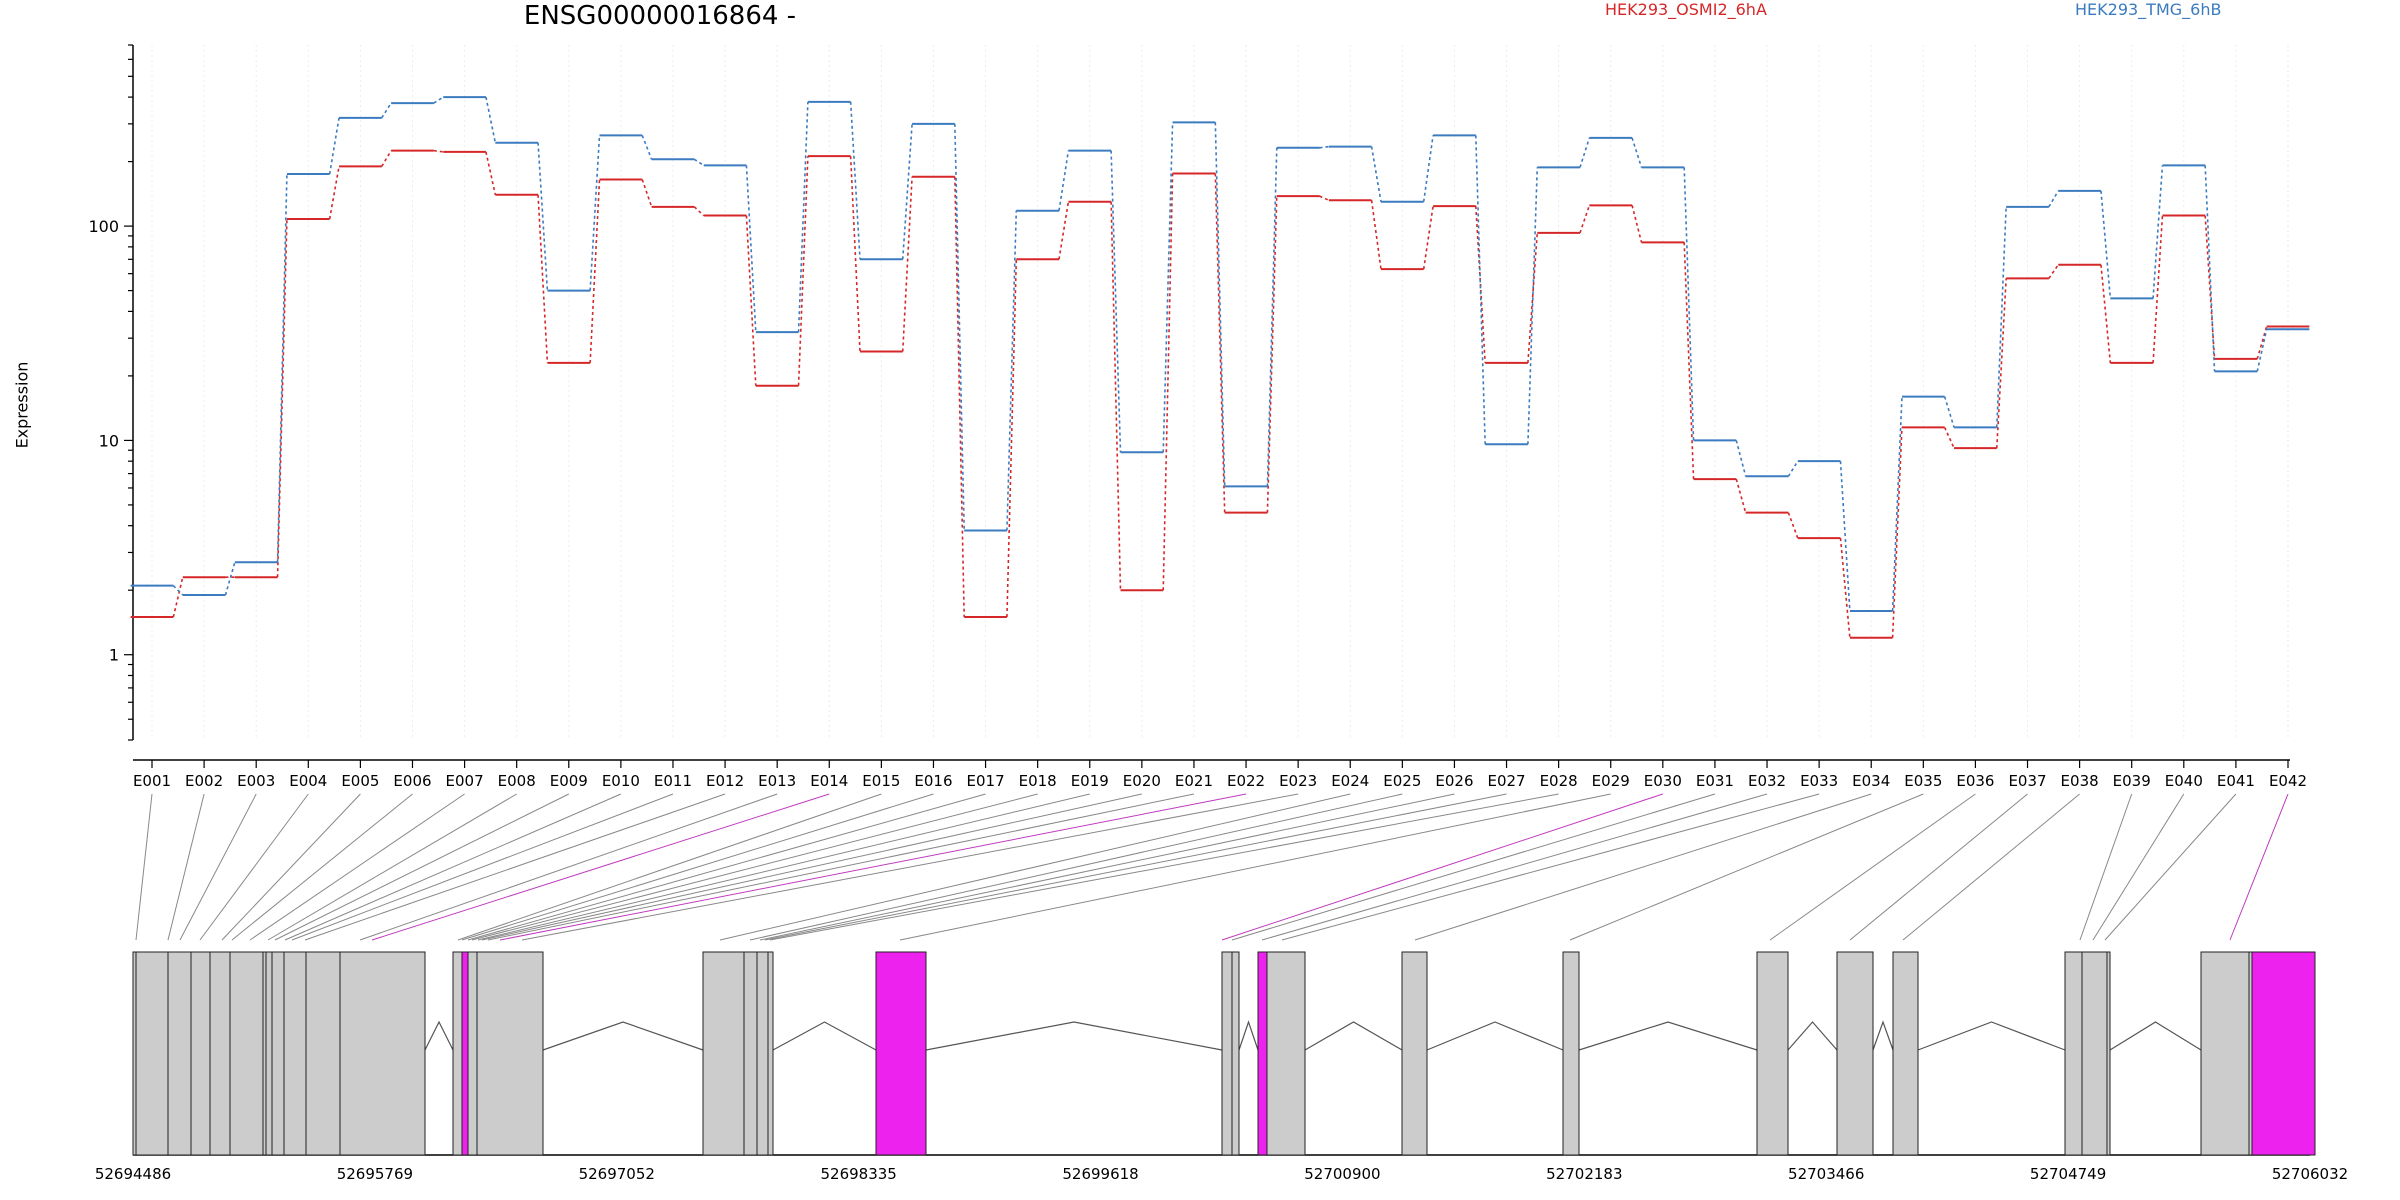 Image resolution: width=2400 pixels, height=1200 pixels. Describe the element at coordinates (1035, 867) in the screenshot. I see `connector-E024` at that location.